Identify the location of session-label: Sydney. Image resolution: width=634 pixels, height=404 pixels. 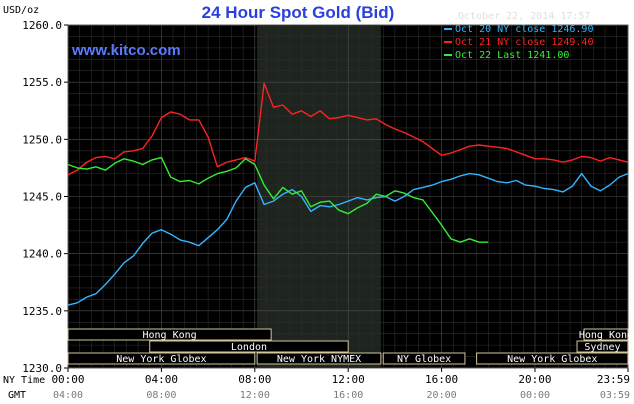
(602, 347).